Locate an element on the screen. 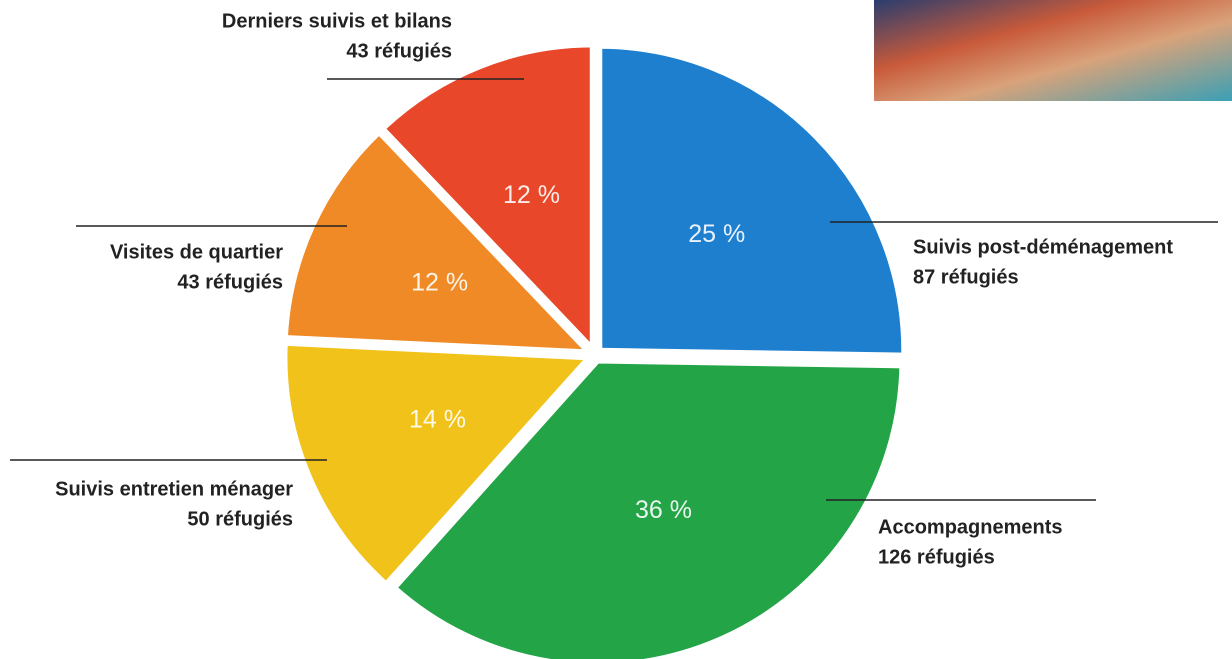  slice-percent: 36 % is located at coordinates (663, 510).